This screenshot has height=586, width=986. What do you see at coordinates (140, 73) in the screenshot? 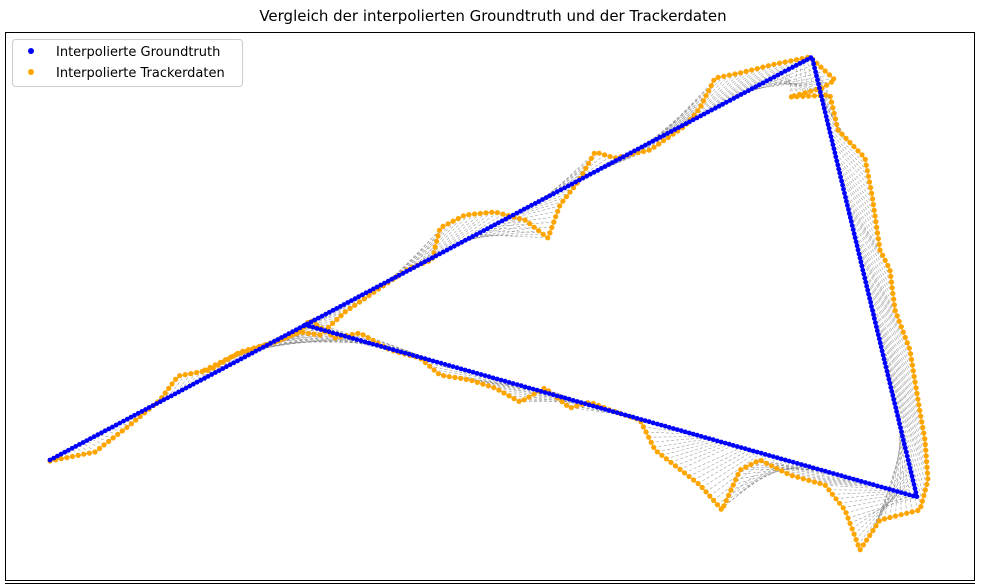
I see `legend-label-tracker: Interpolierte Trackerdaten` at bounding box center [140, 73].